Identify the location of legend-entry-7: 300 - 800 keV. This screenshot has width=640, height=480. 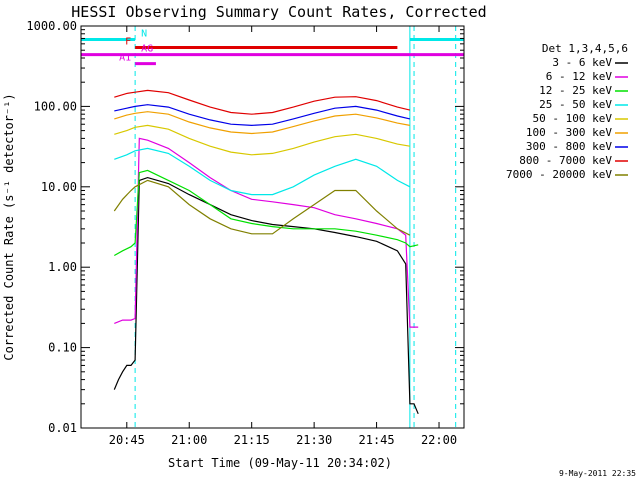
(569, 146).